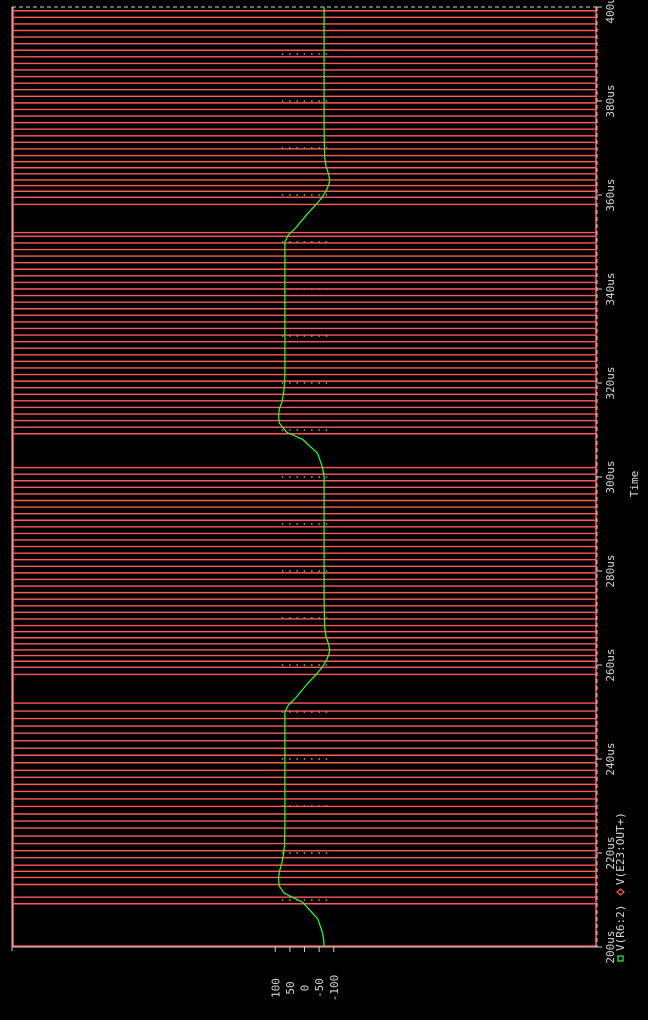 The image size is (648, 1020). I want to click on x-tick-label: 360us, so click(610, 194).